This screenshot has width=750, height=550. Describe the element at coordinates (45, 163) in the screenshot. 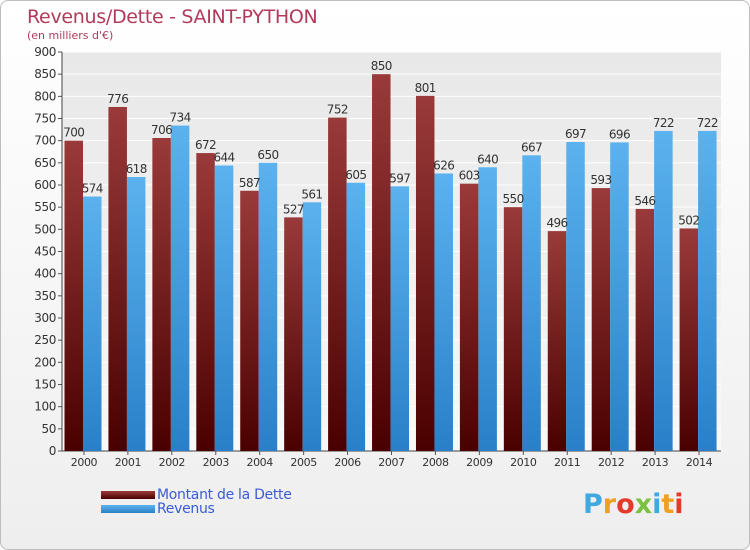

I see `y-tick-label: 650` at that location.